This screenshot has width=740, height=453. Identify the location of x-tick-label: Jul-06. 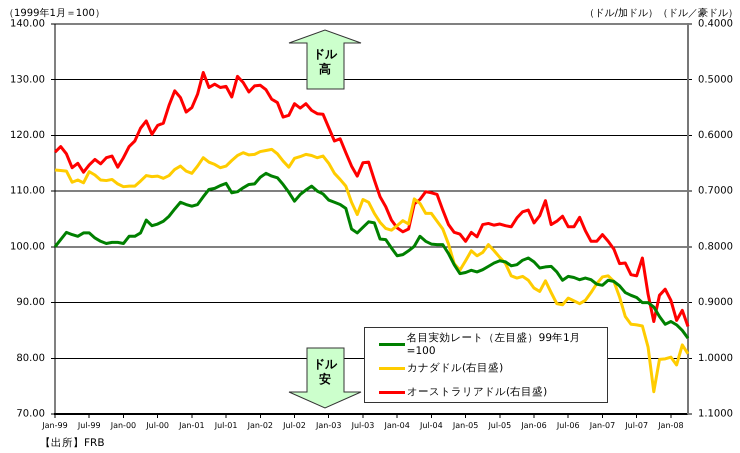
(568, 425).